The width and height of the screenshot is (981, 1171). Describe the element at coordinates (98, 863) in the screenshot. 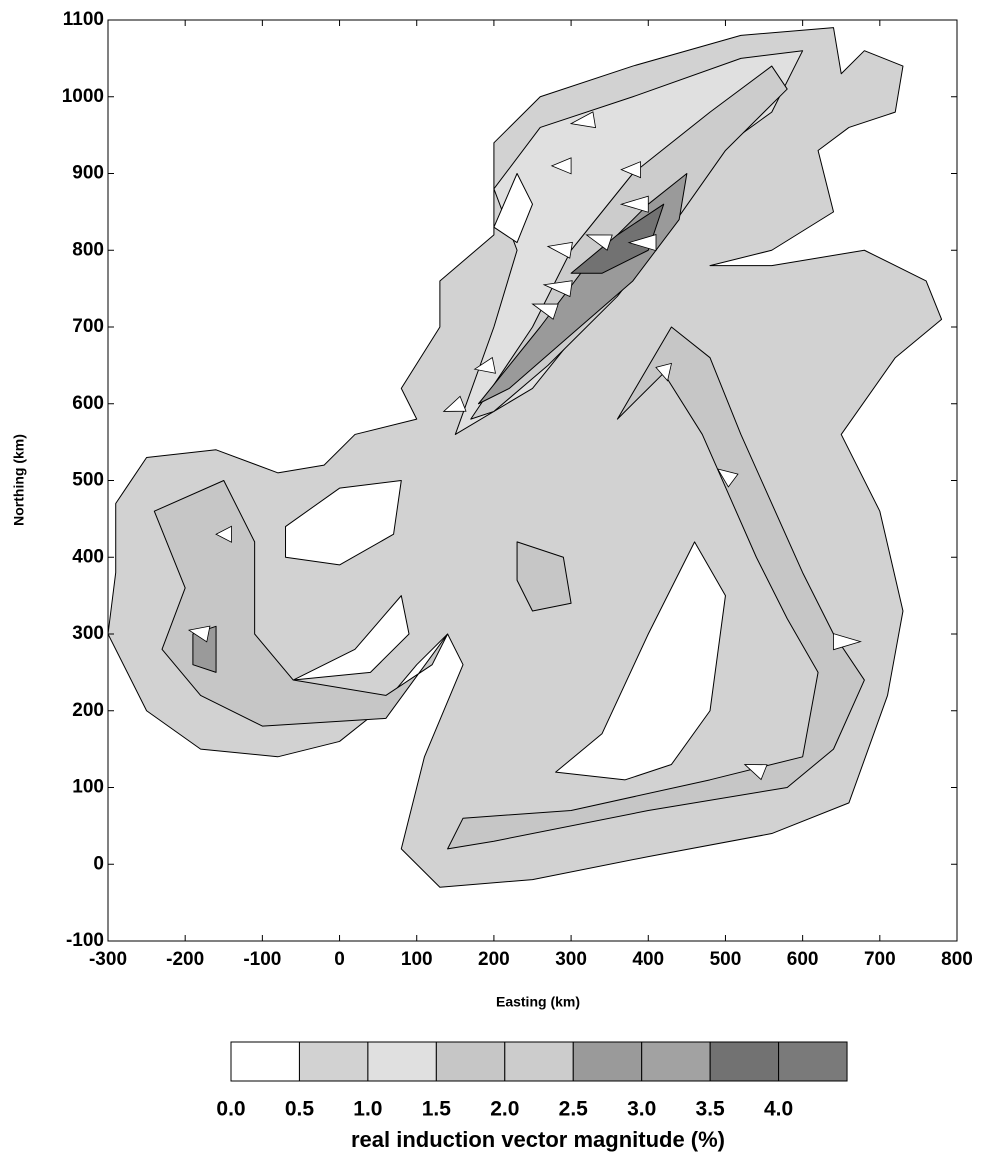

I see `y-tick-label: 0` at that location.